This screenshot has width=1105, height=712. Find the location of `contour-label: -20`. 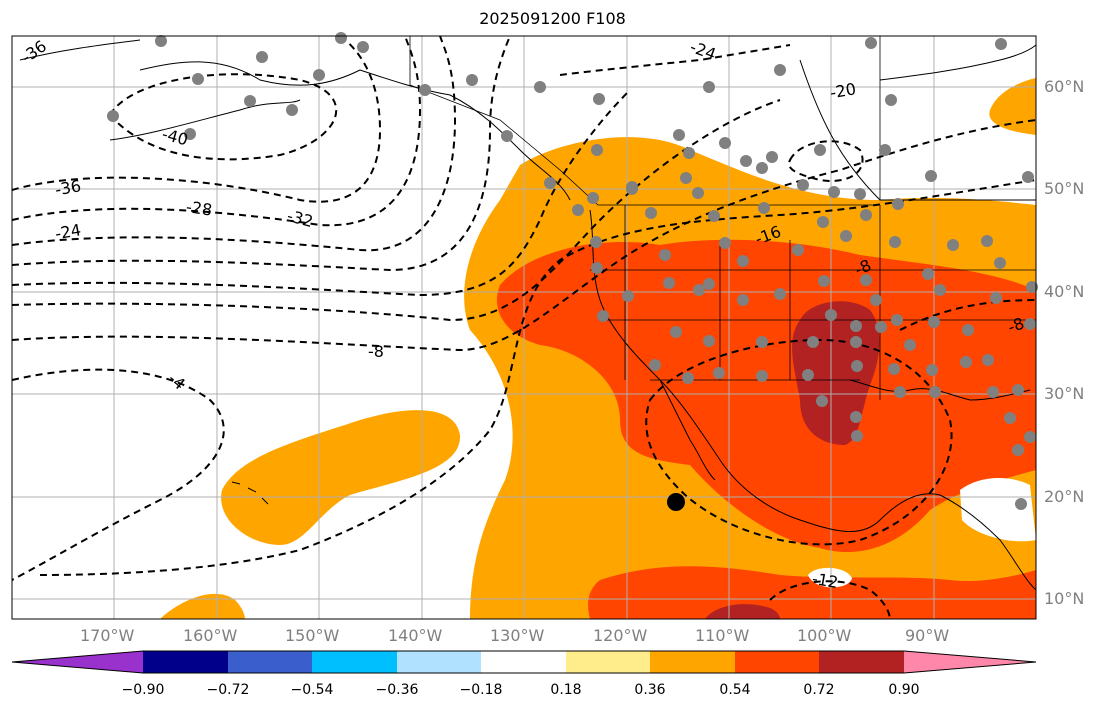

contour-label: -20 is located at coordinates (842, 90).